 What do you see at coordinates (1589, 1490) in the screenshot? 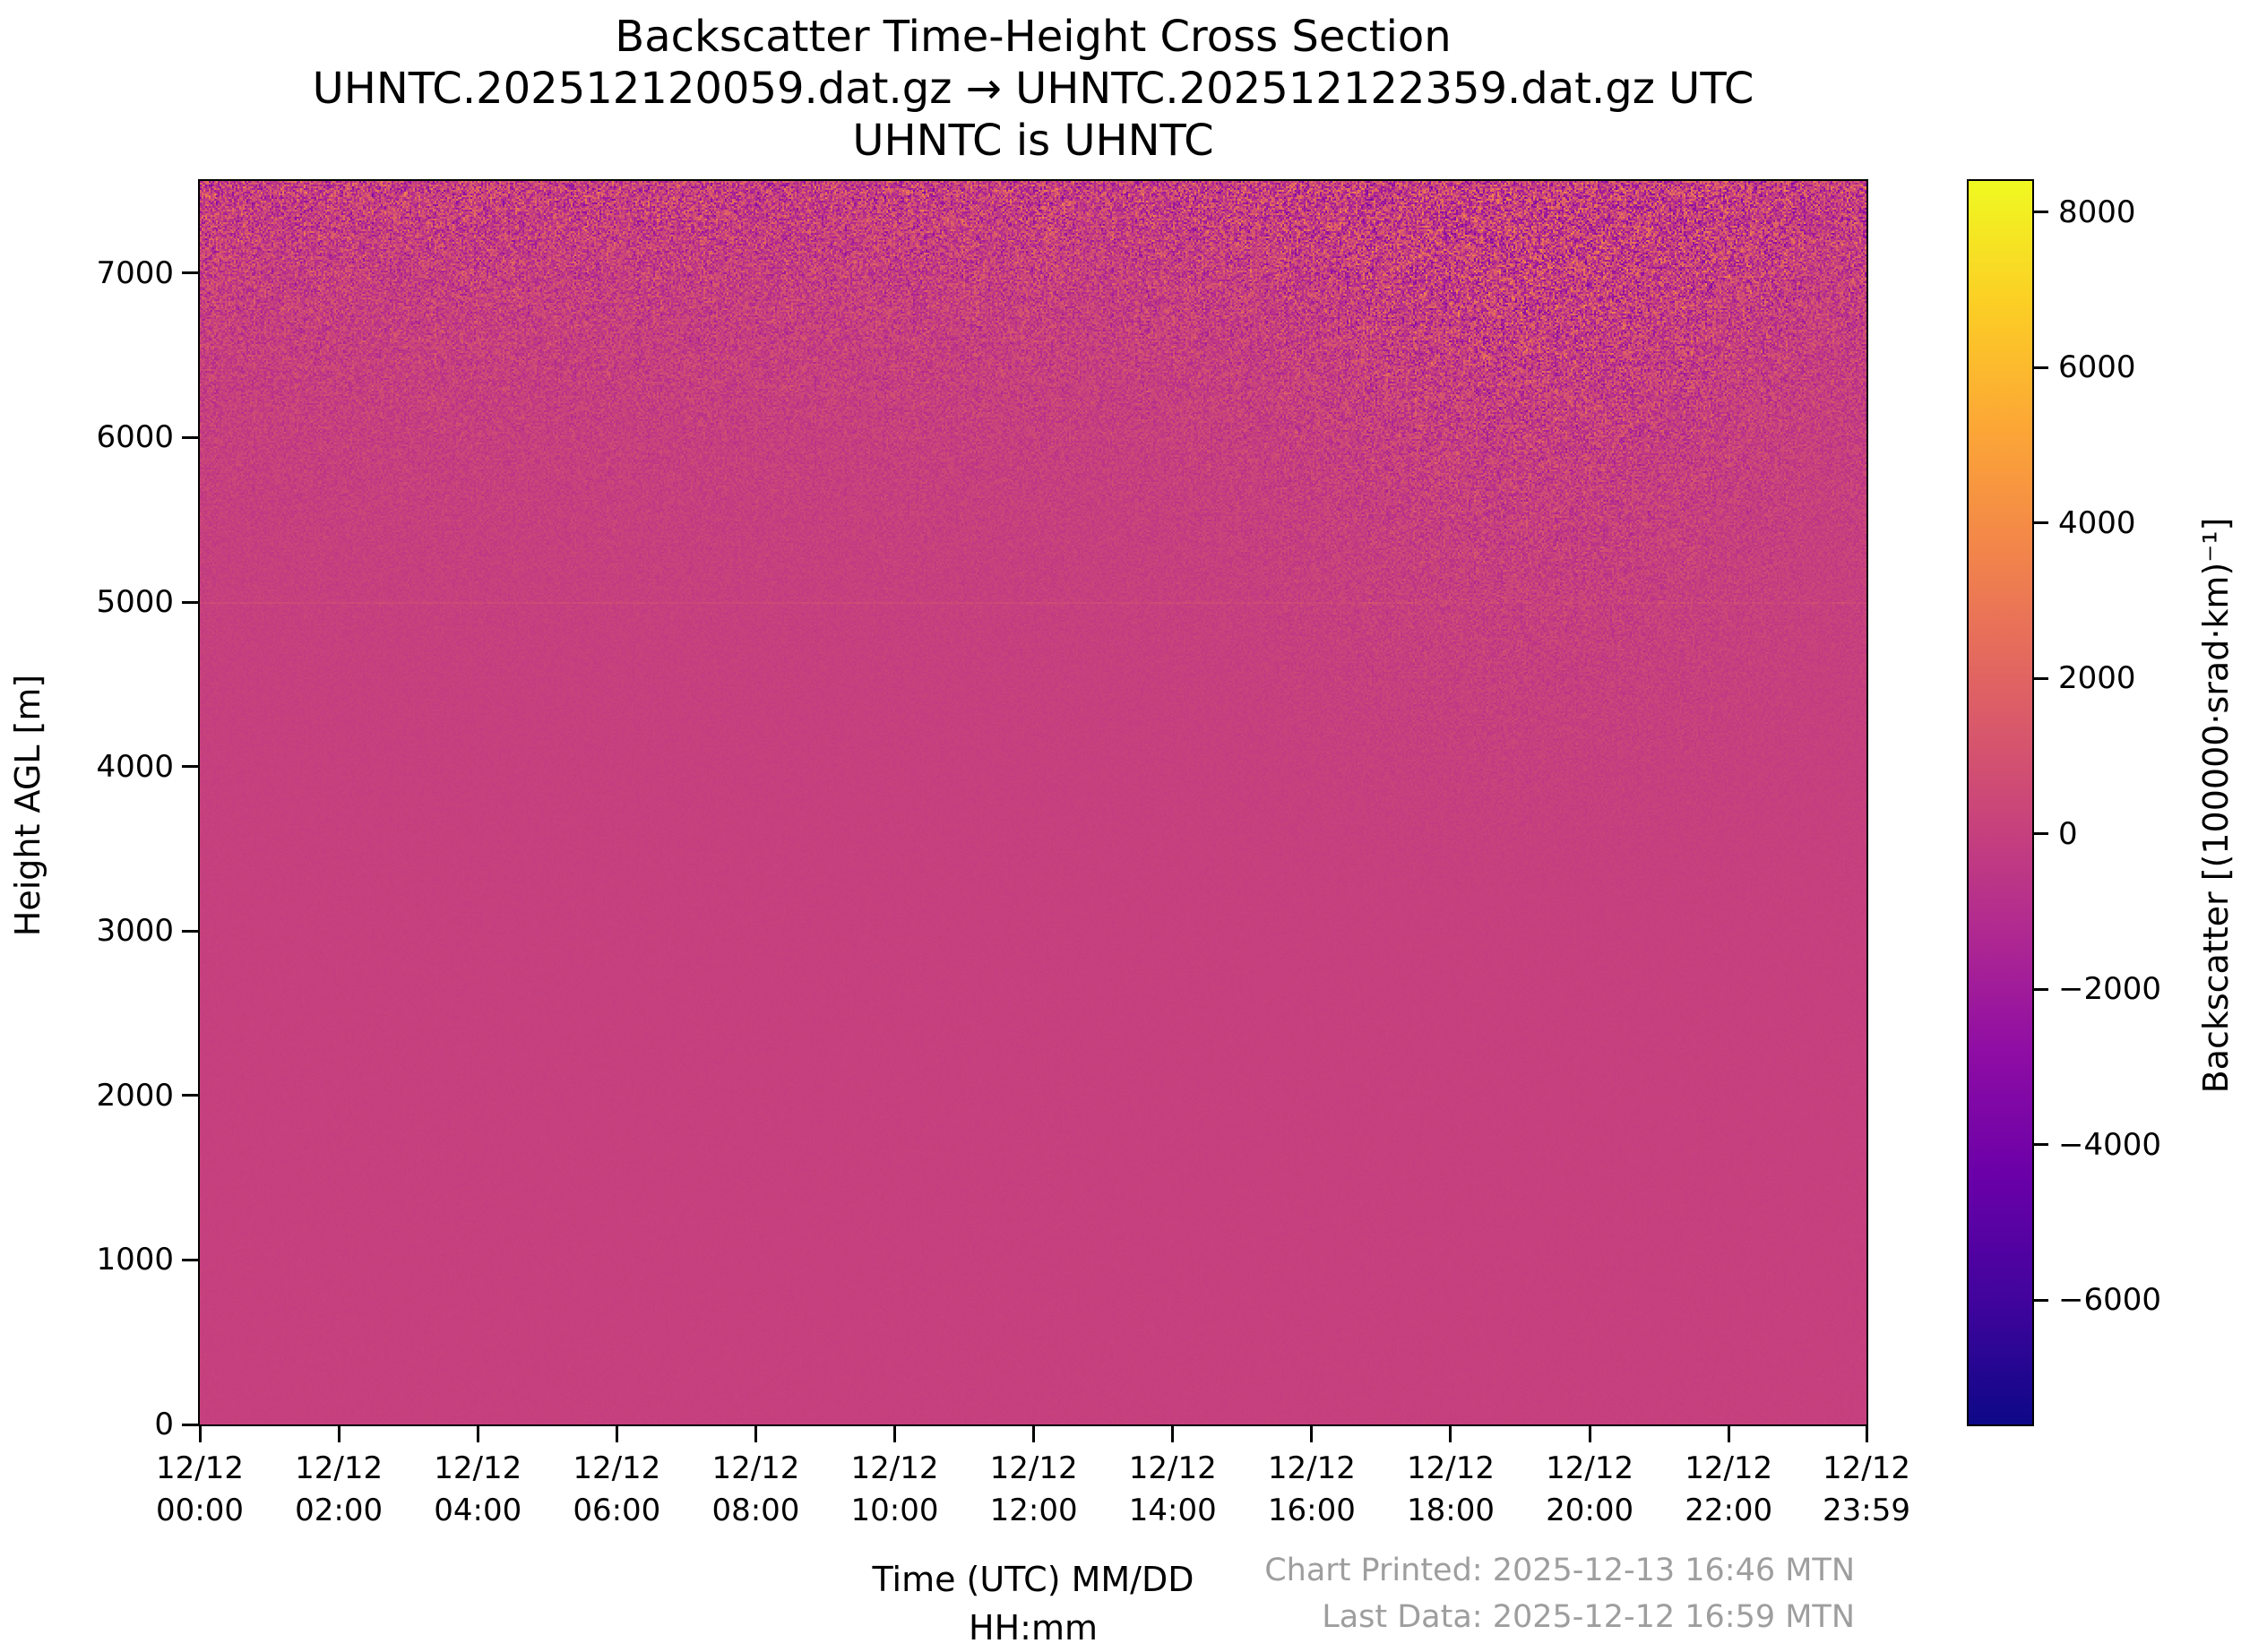
I see `x-tick-label: 12/12 20:00` at bounding box center [1589, 1490].